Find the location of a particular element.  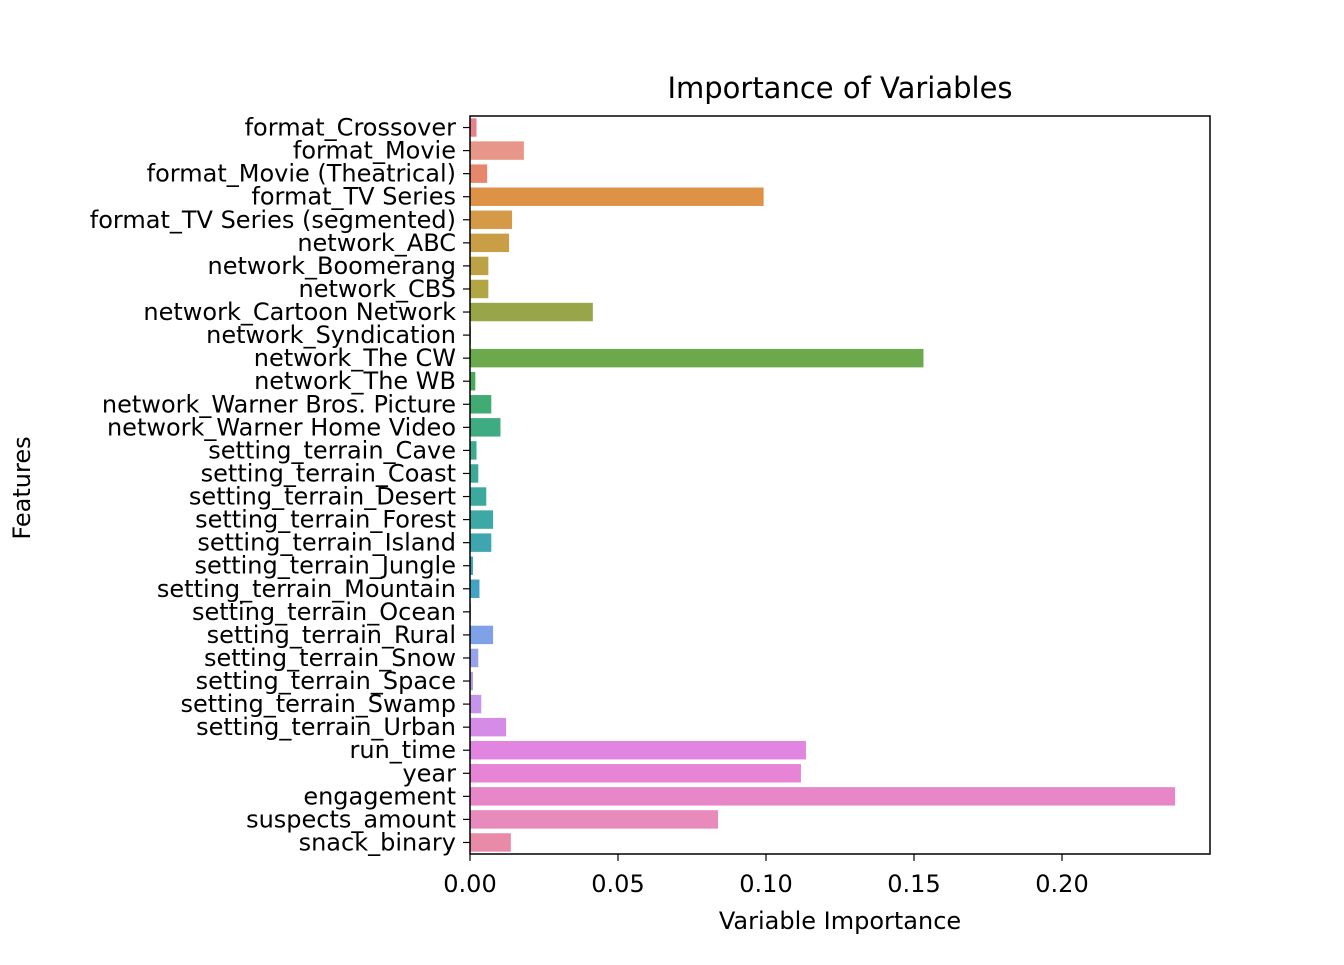

x-tick-label: 0.10 is located at coordinates (765, 884).